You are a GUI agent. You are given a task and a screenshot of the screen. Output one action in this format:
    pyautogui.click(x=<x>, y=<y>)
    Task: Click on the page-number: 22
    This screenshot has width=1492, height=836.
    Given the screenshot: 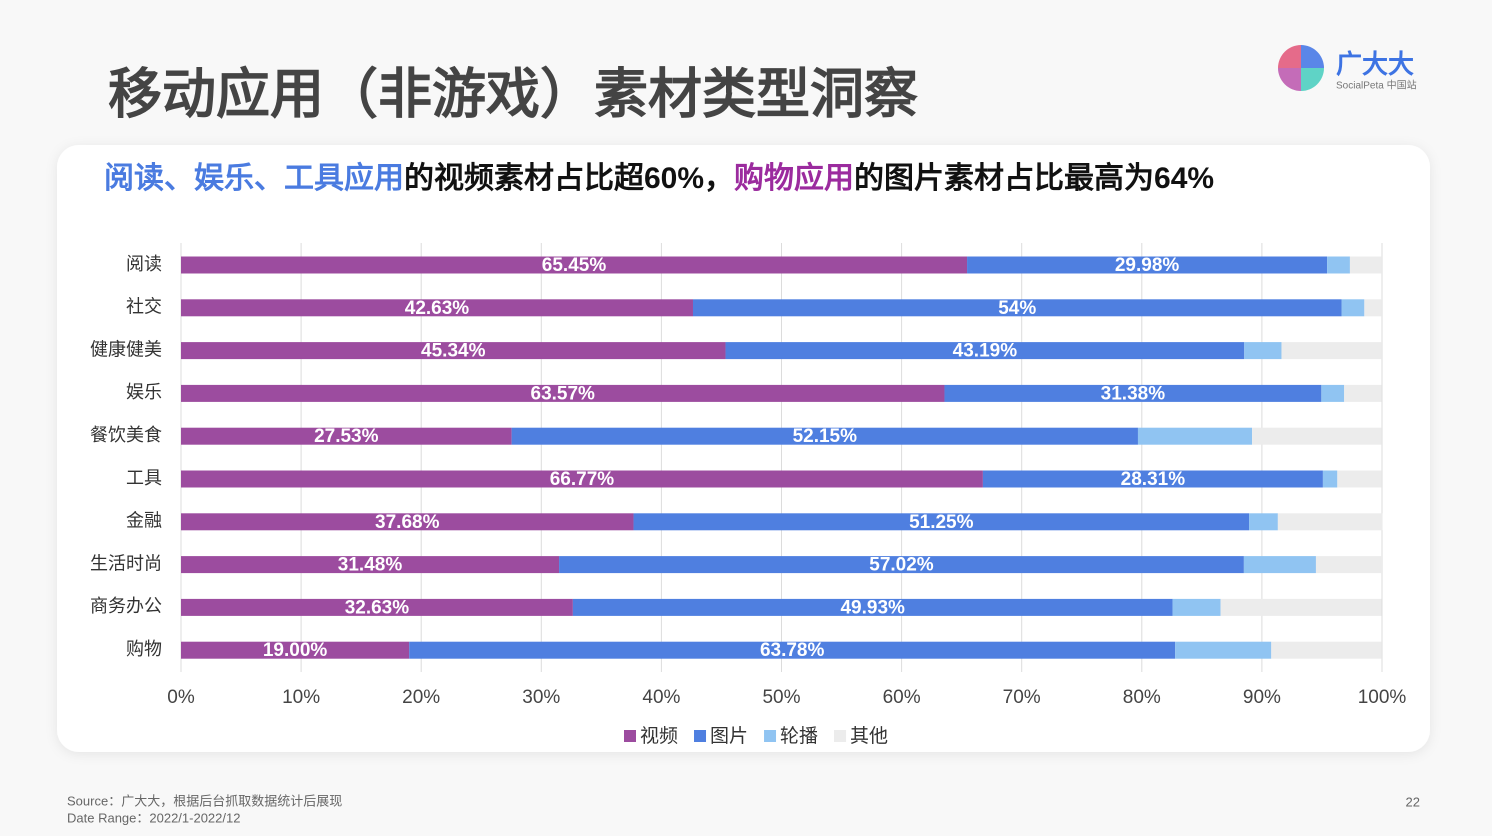 What is the action you would take?
    pyautogui.click(x=1413, y=801)
    